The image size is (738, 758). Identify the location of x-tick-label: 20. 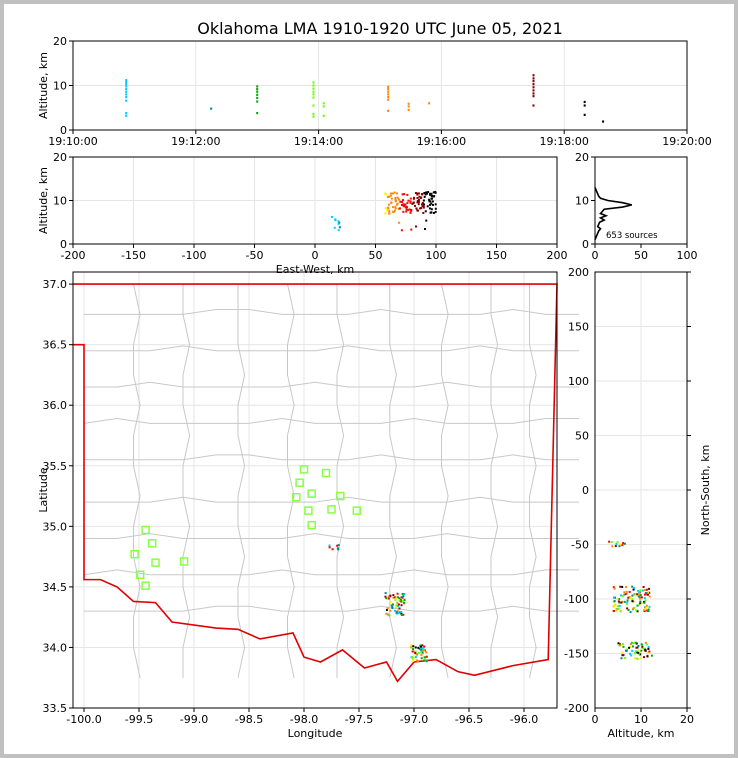
(687, 719).